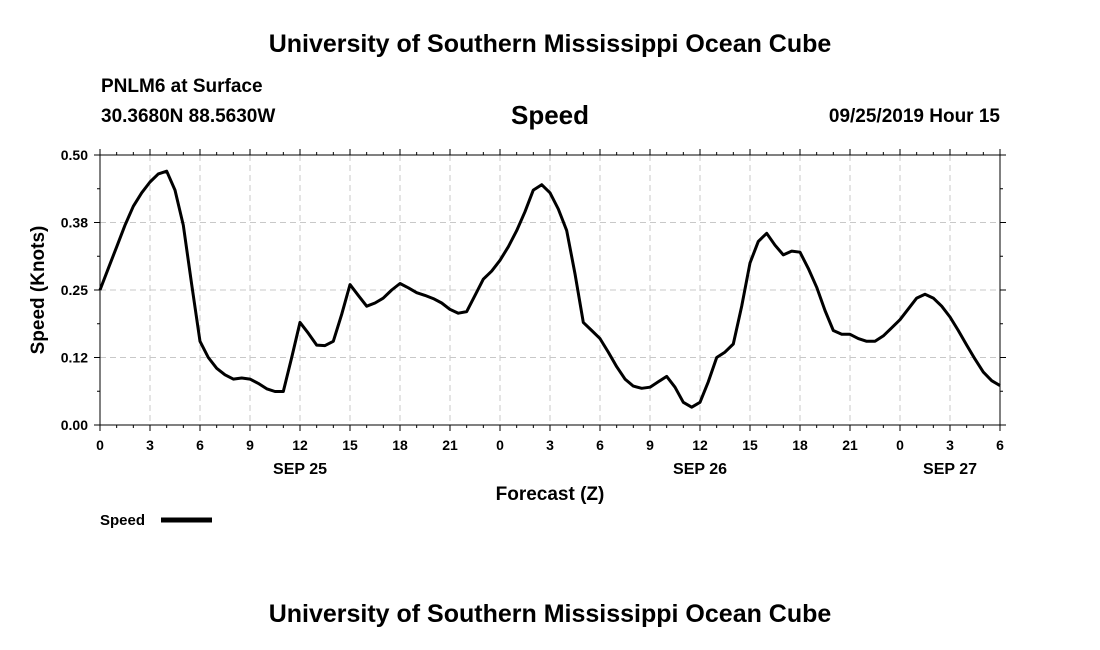 This screenshot has height=650, width=1100. Describe the element at coordinates (950, 469) in the screenshot. I see `date-label: SEP 27` at that location.